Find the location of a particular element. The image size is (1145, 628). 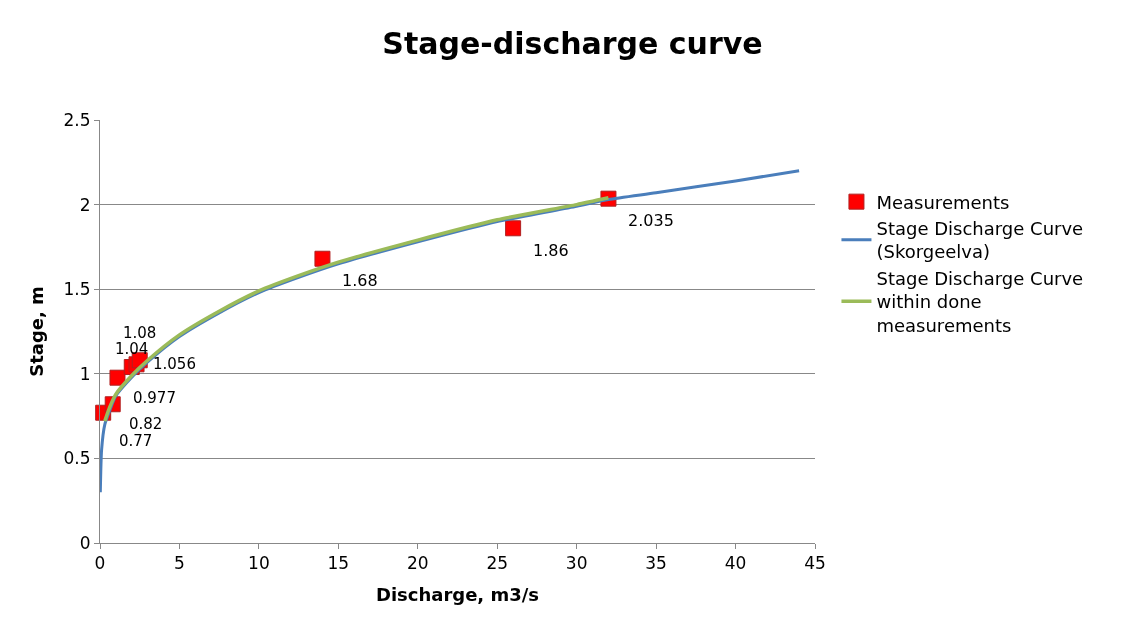

data-label: 0.82 is located at coordinates (146, 424).